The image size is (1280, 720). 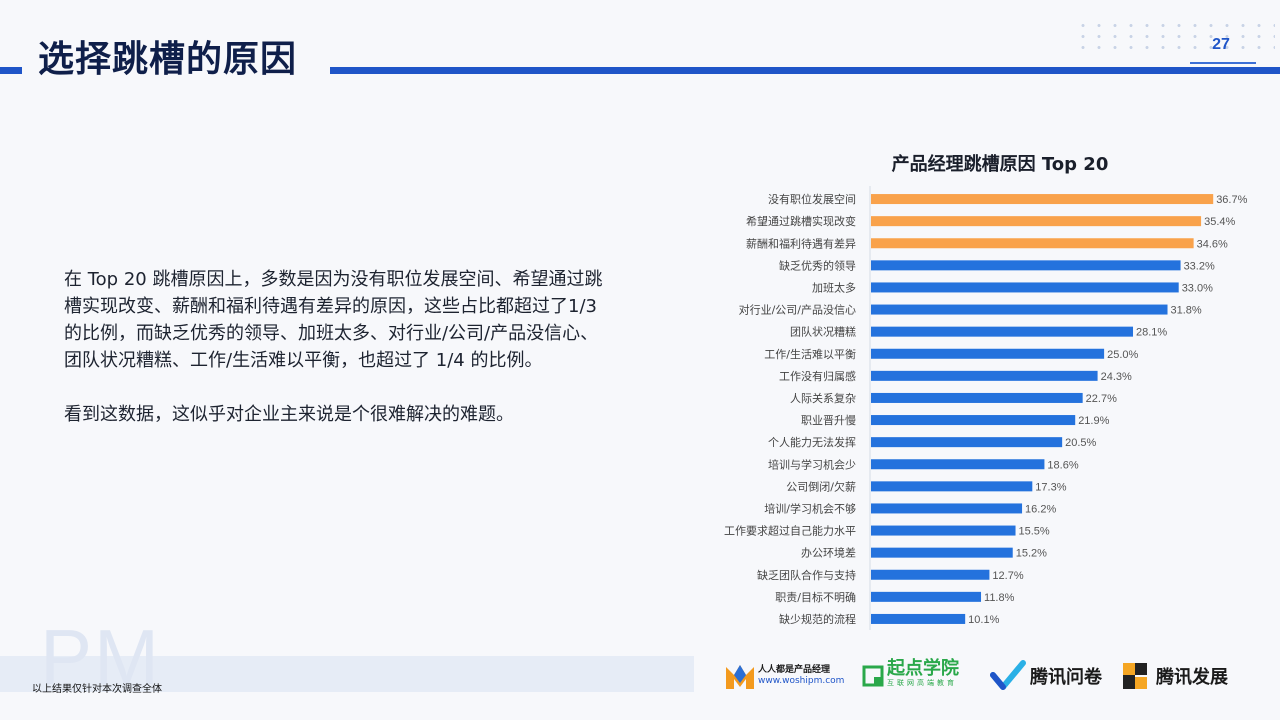 What do you see at coordinates (1197, 288) in the screenshot?
I see `value-label: 33.0%` at bounding box center [1197, 288].